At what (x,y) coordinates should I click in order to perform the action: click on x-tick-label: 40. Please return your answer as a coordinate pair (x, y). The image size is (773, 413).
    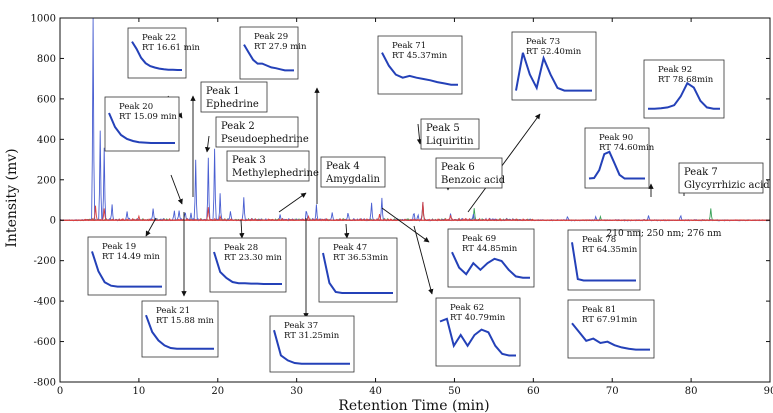
    Looking at the image, I should click on (375, 391).